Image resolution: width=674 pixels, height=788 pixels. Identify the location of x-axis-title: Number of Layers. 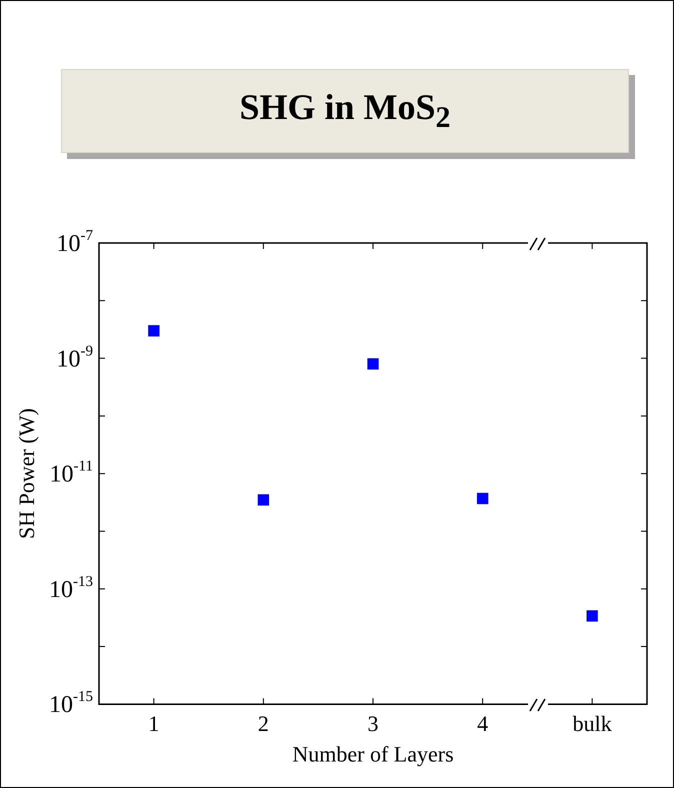
(373, 754).